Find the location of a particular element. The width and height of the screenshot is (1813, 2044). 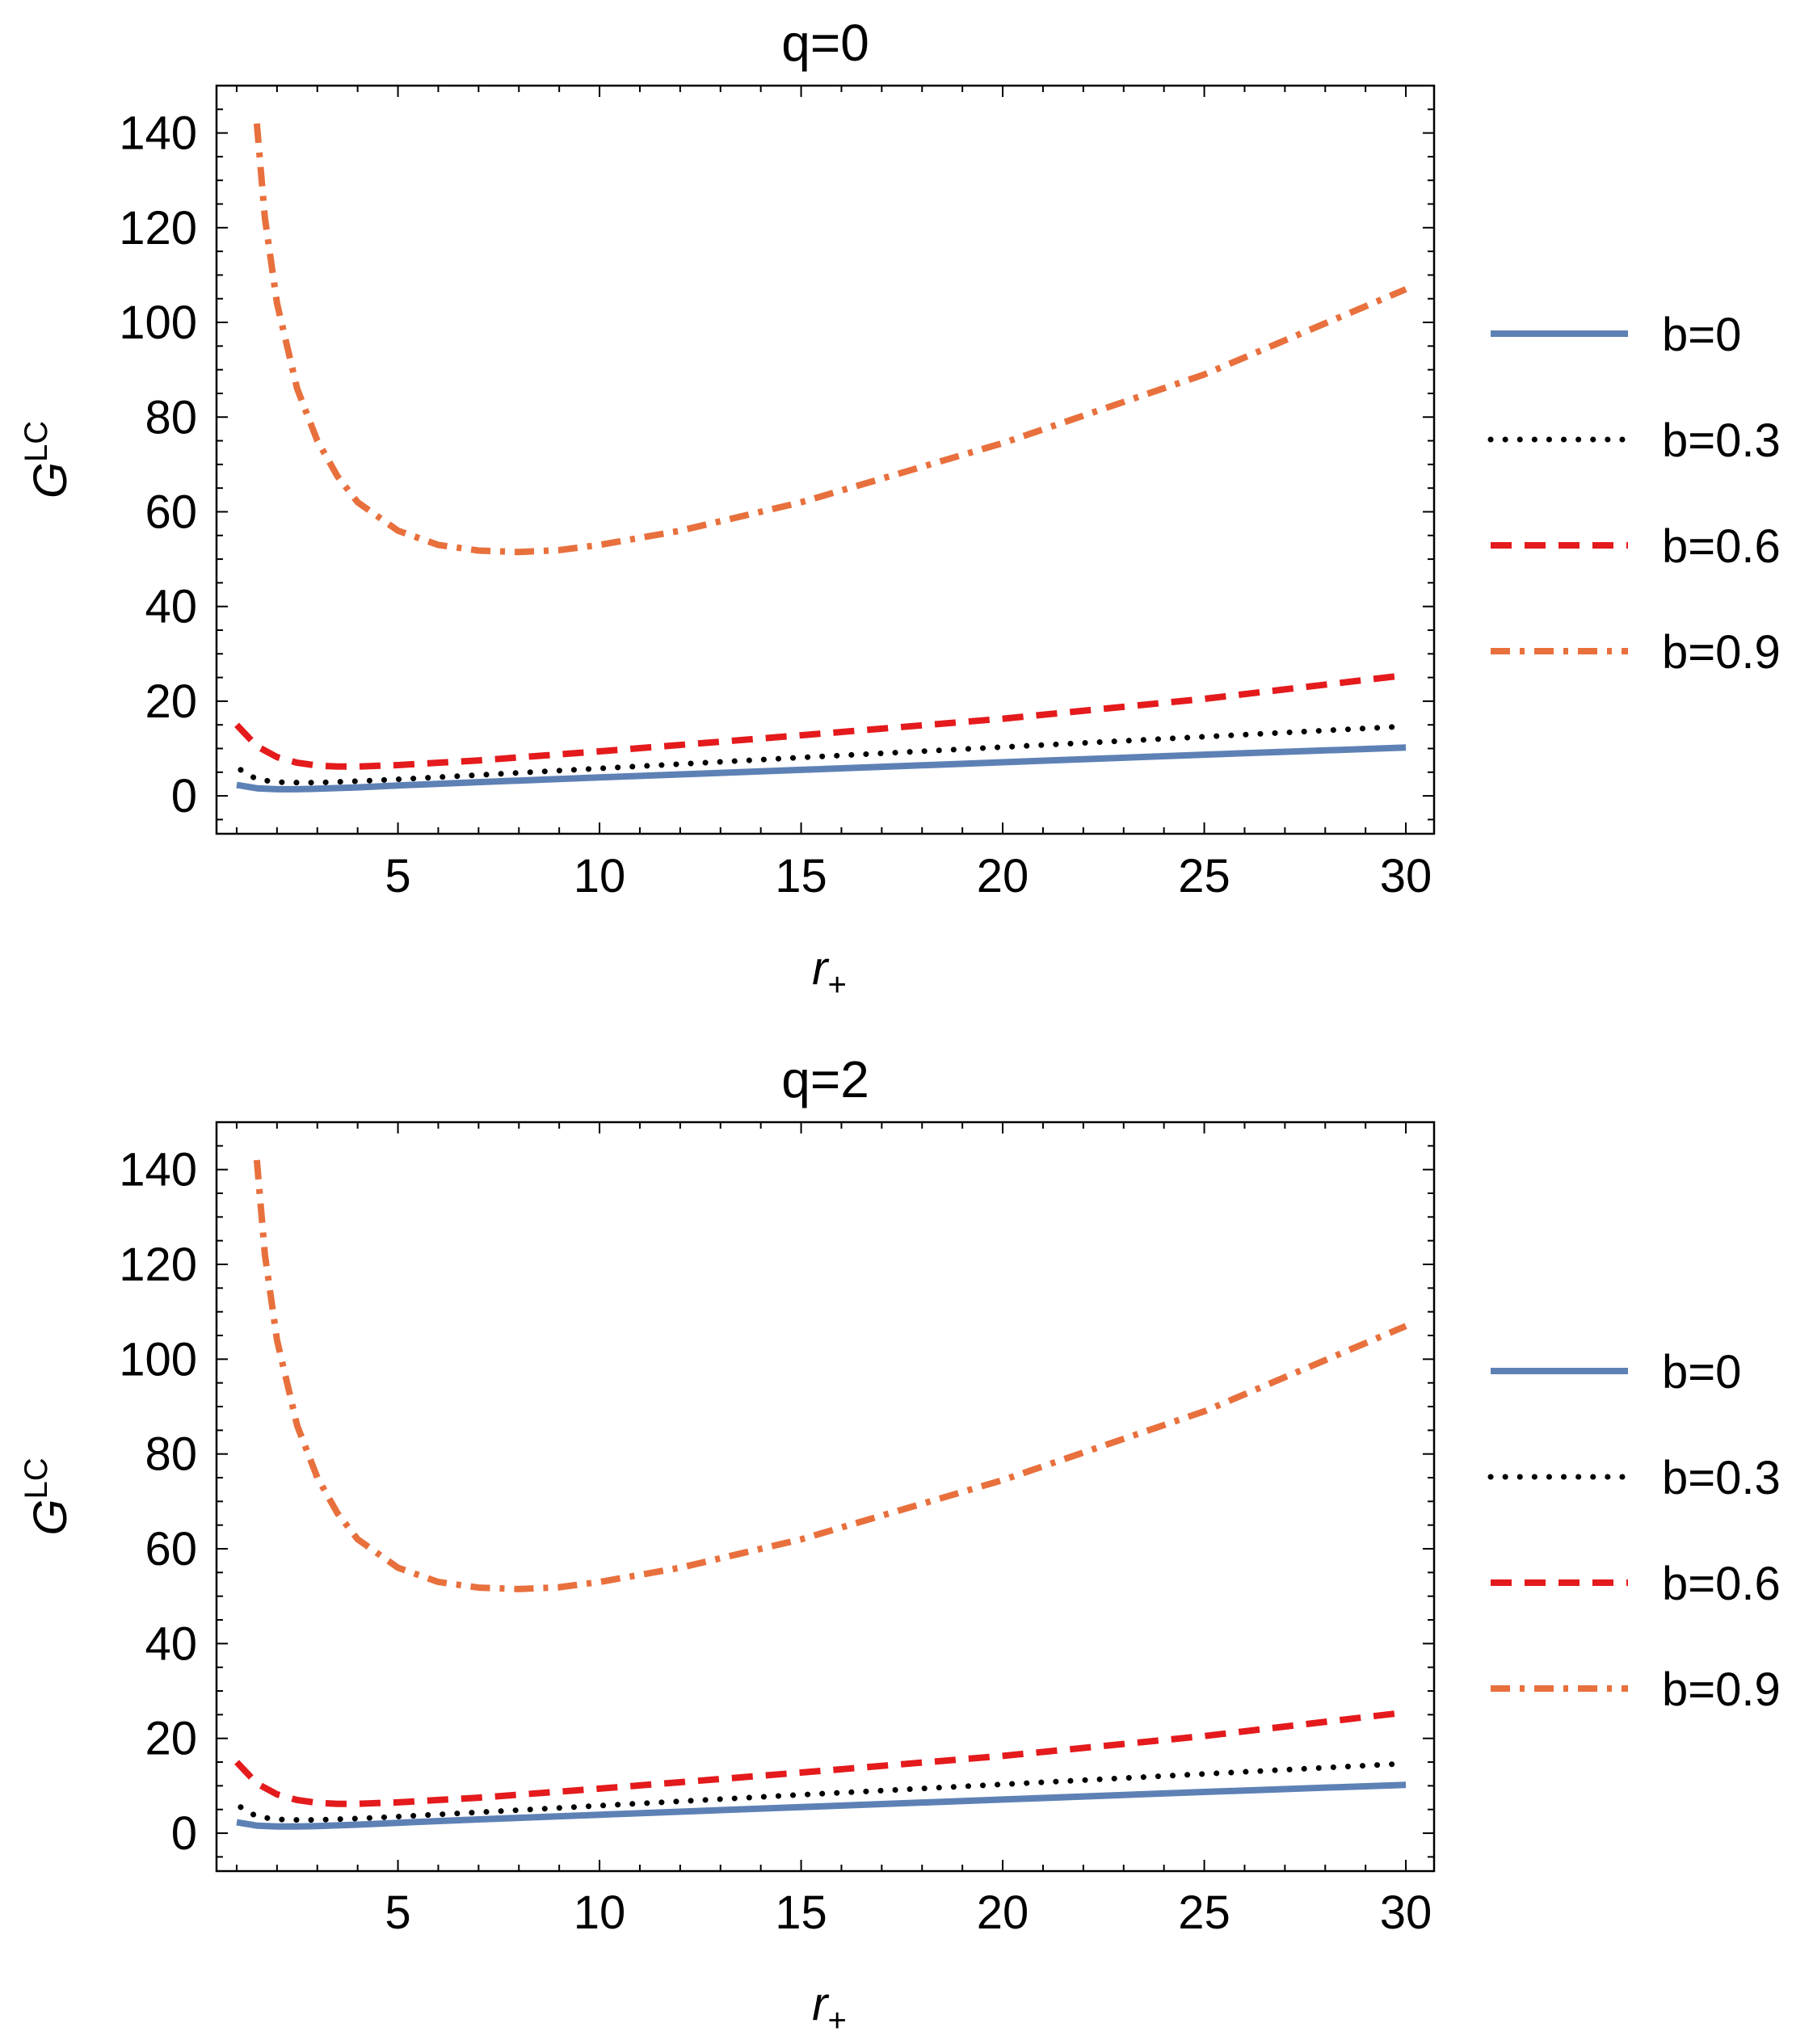

chart-title: q=2 is located at coordinates (825, 1079).